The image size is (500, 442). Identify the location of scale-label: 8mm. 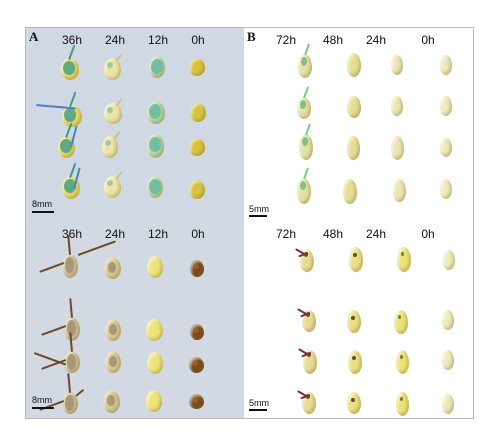
(42, 204).